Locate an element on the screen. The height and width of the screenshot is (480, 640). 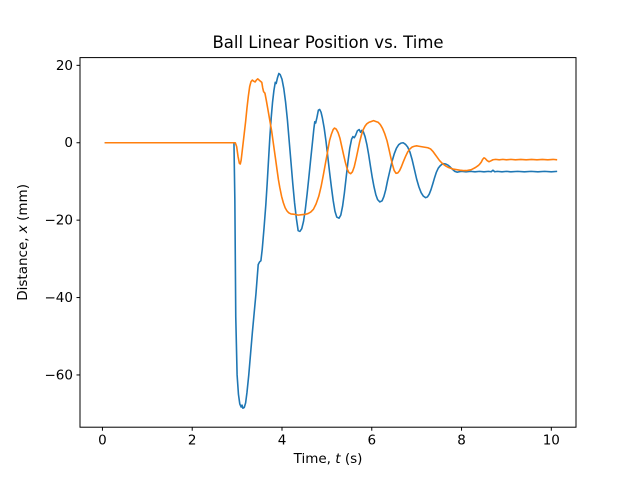
x-tick-label: 4 is located at coordinates (282, 441).